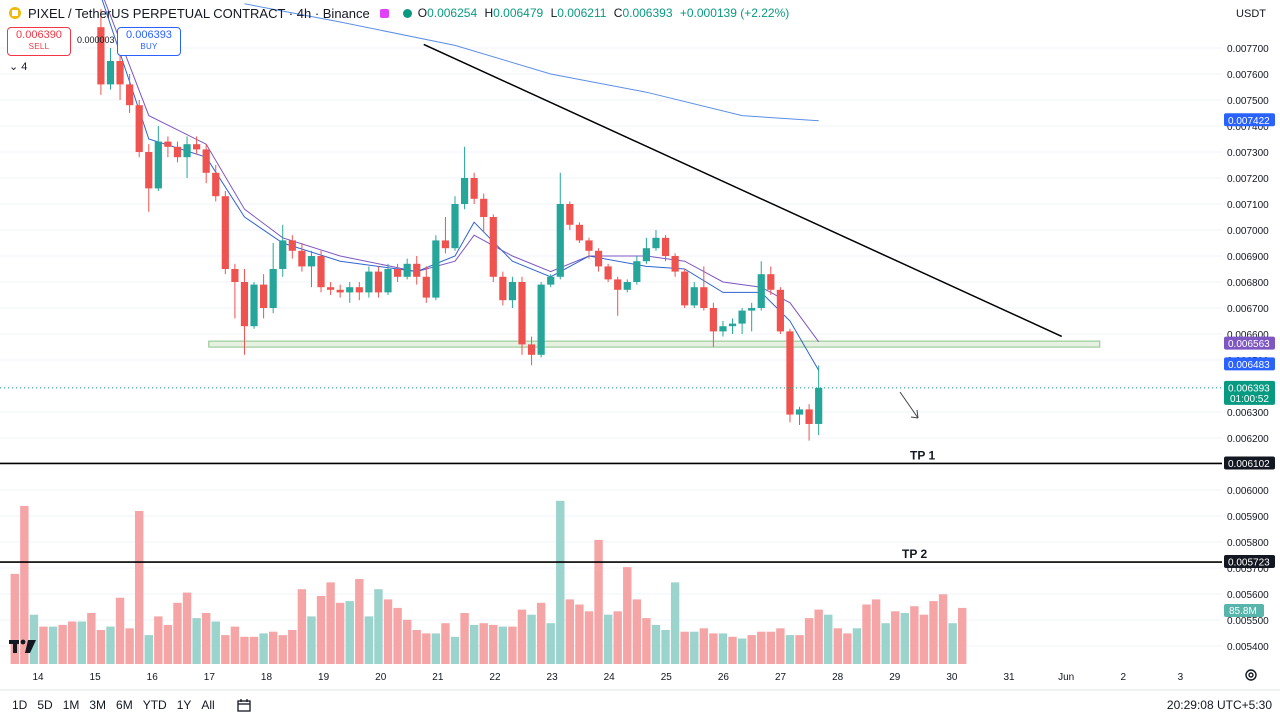 This screenshot has height=720, width=1280. What do you see at coordinates (1181, 677) in the screenshot?
I see `x-tick-label: 3` at bounding box center [1181, 677].